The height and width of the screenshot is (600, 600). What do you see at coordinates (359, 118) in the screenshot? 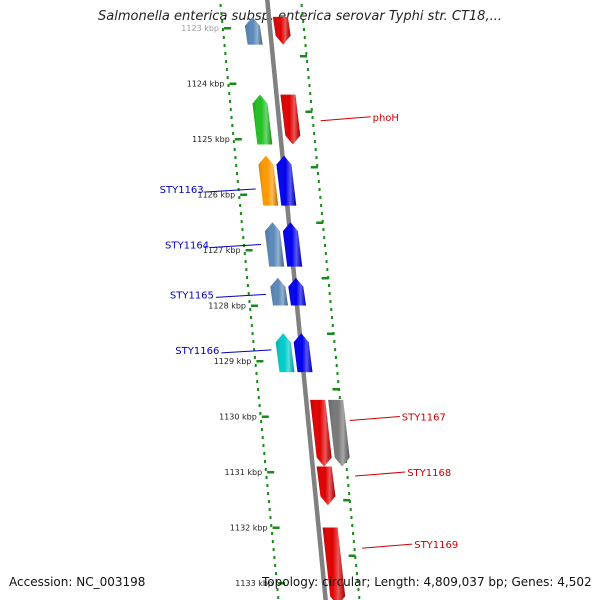
I see `gene-label-phoh: phoH` at bounding box center [359, 118].